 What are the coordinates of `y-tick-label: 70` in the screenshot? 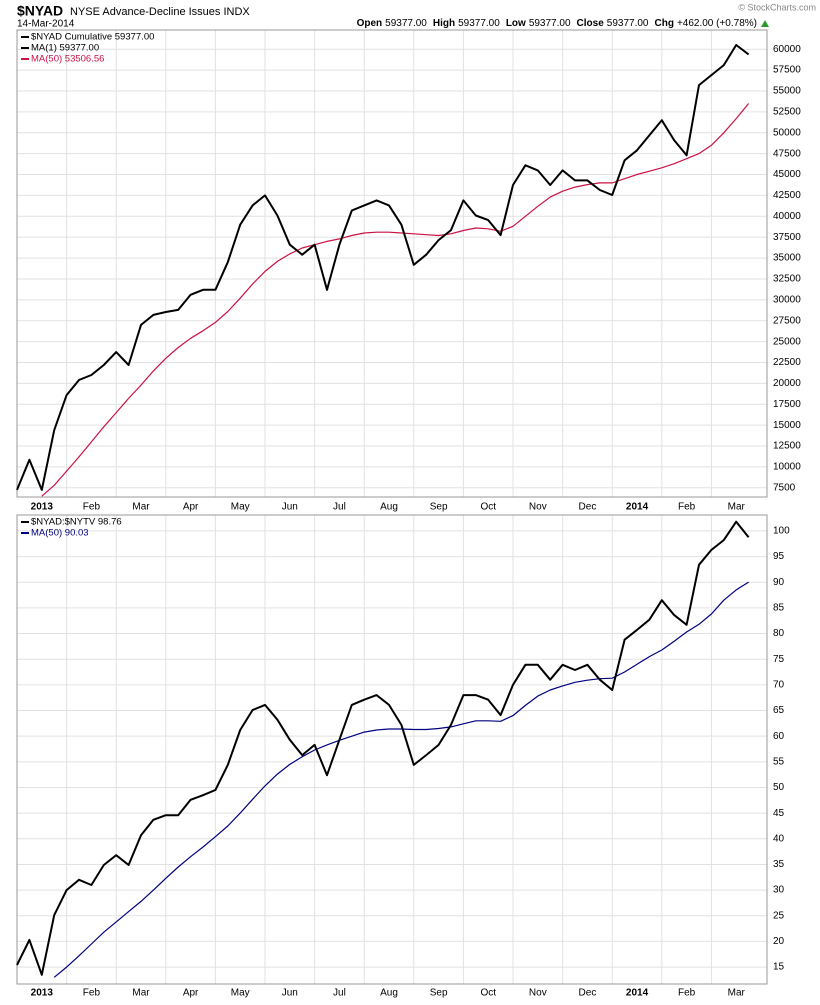 It's located at (779, 684).